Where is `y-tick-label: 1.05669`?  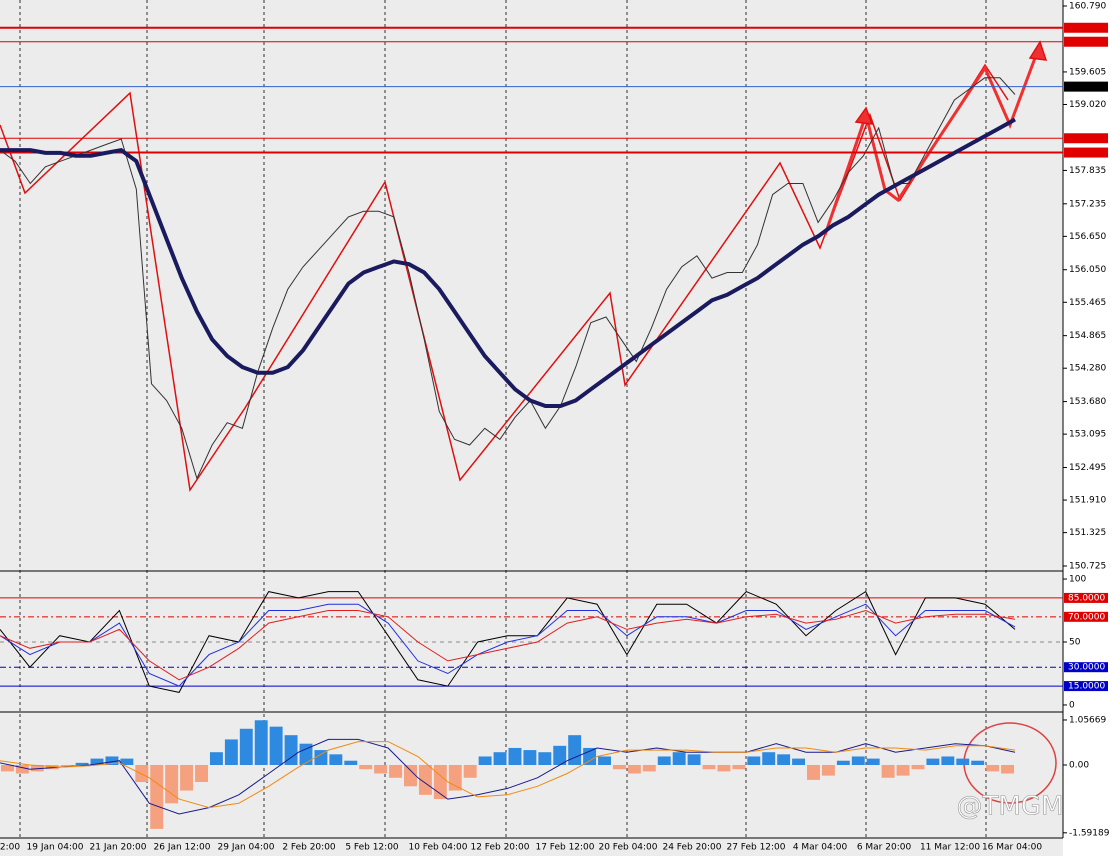 y-tick-label: 1.05669 is located at coordinates (1087, 720).